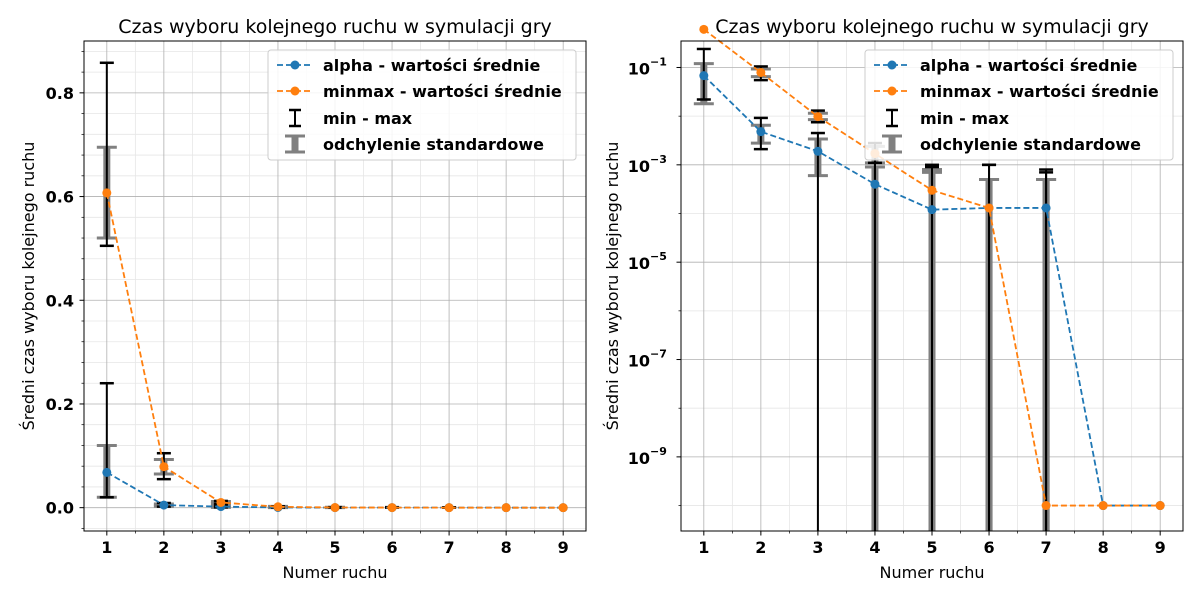  Describe the element at coordinates (60, 197) in the screenshot. I see `y-tick-label: 0.6` at that location.